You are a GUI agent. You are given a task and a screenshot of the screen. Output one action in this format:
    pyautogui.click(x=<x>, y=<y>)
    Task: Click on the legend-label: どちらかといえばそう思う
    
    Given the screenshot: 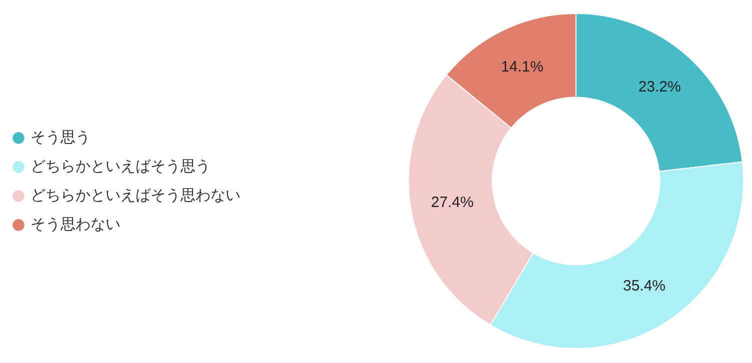 What is the action you would take?
    pyautogui.click(x=120, y=167)
    